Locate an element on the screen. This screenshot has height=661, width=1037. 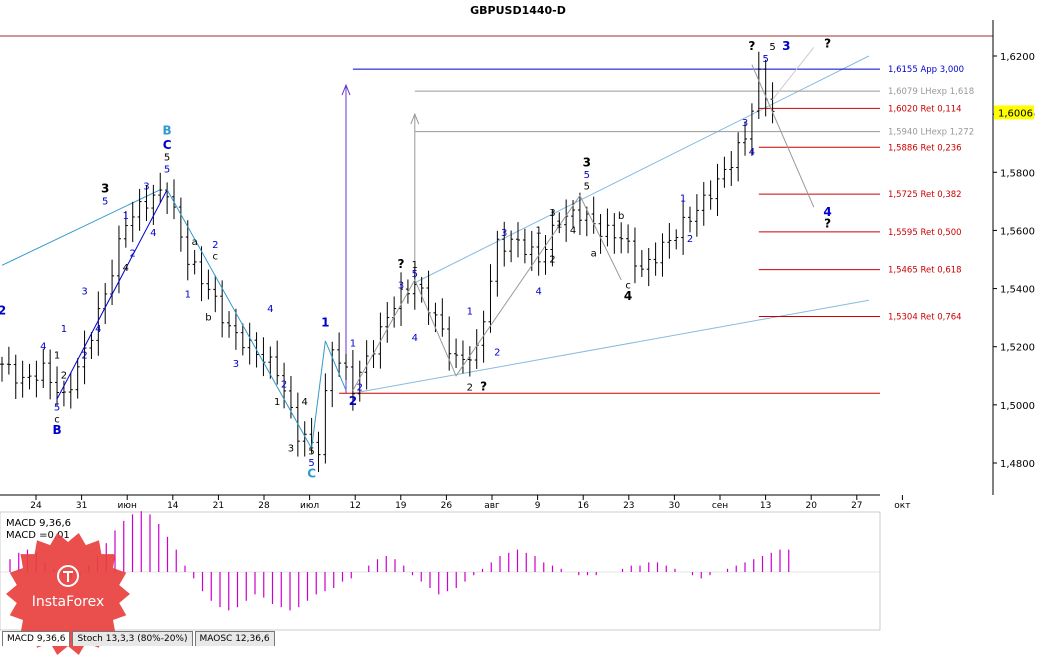
x-tick-label: июн is located at coordinates (127, 506).